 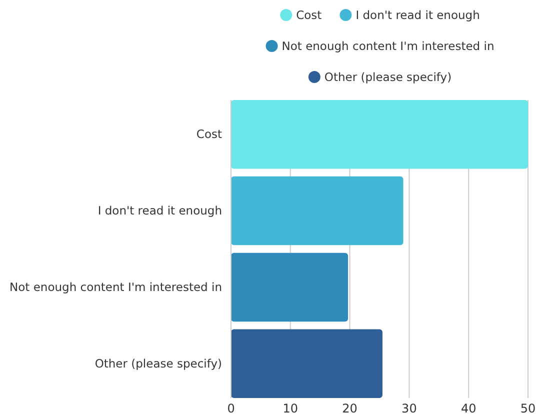 I want to click on x-tick-label: 50, so click(x=528, y=408).